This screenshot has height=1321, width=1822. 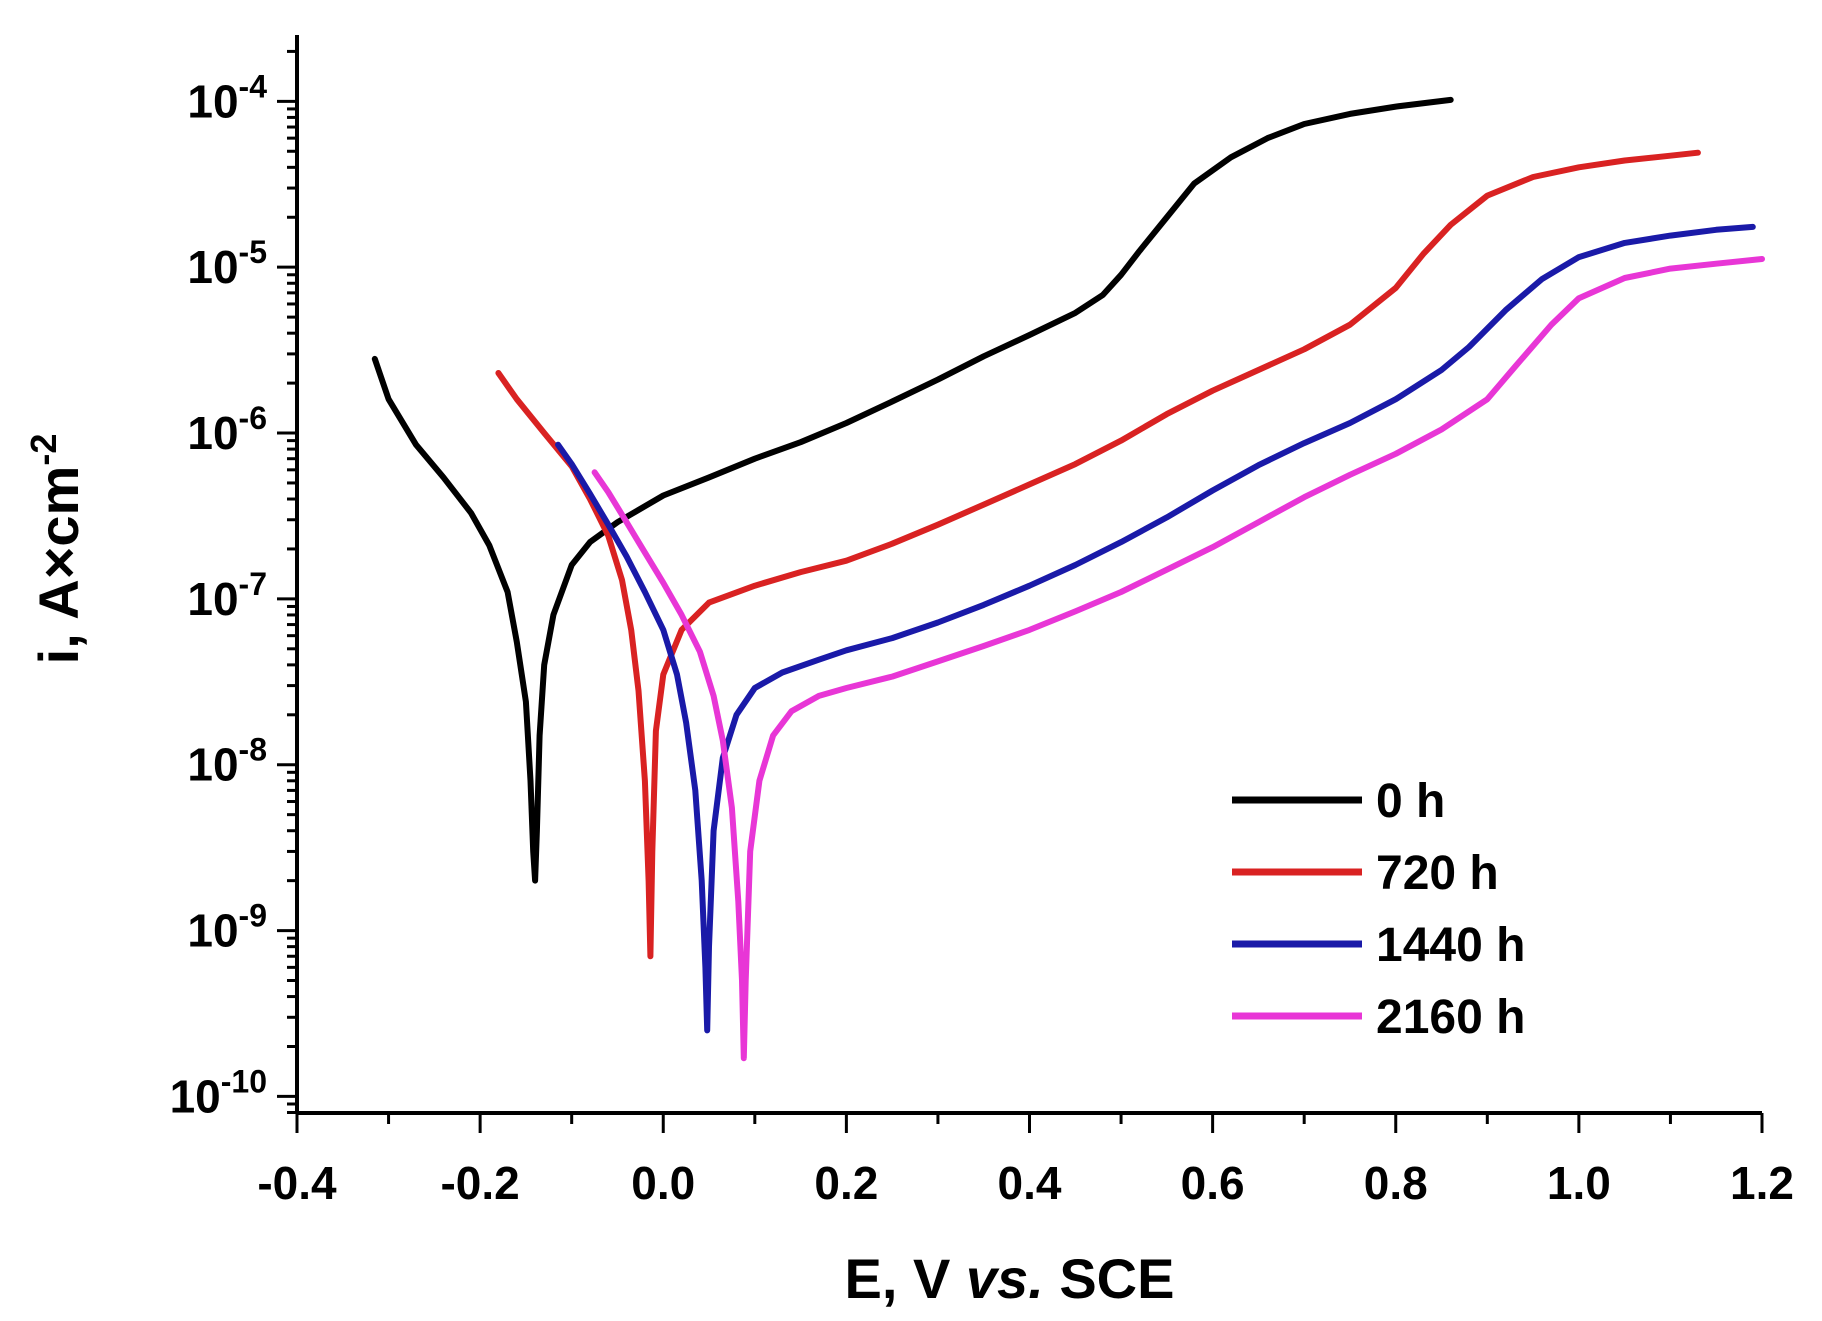 What do you see at coordinates (227, 761) in the screenshot?
I see `y-tick-label: 10⁻⁸` at bounding box center [227, 761].